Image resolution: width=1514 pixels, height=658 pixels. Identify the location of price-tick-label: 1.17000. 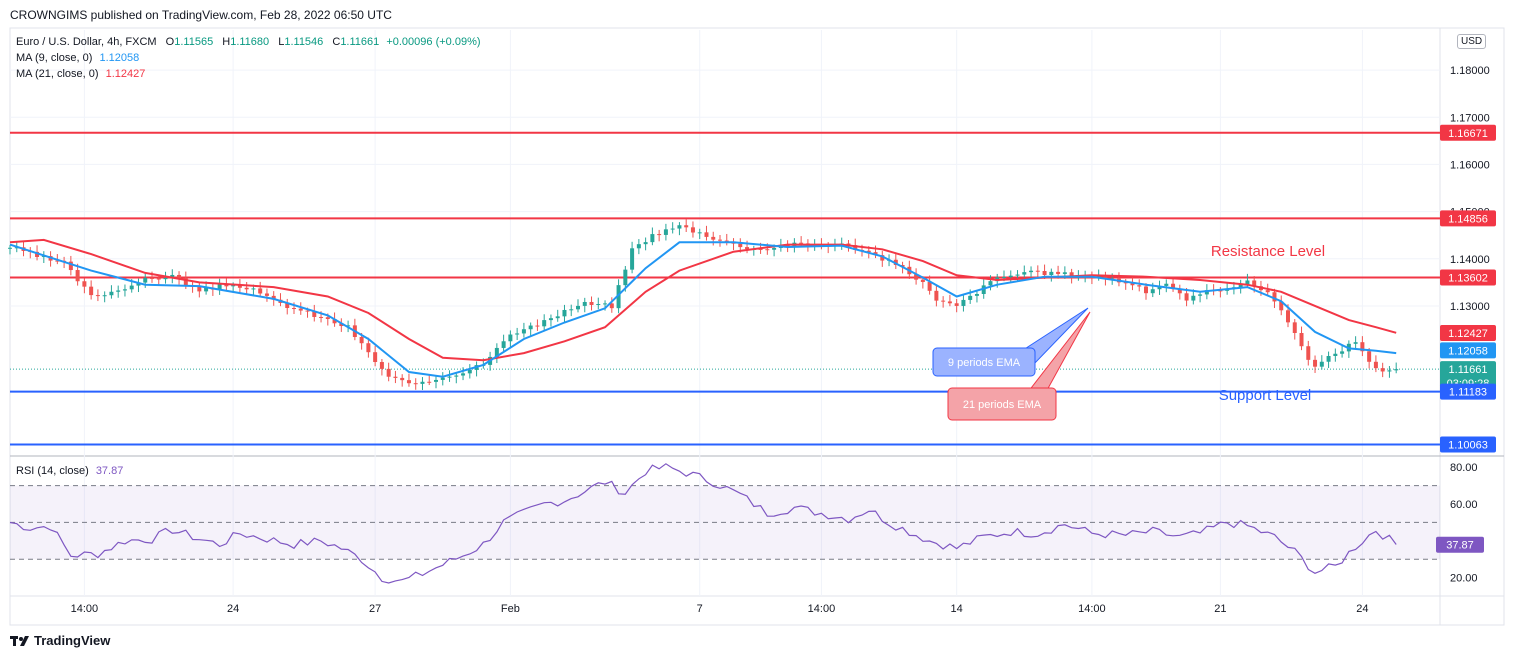
(1470, 118).